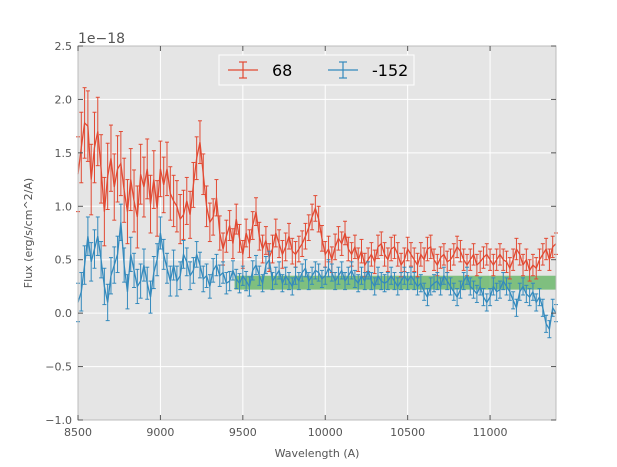 The width and height of the screenshot is (617, 467). I want to click on y-tick-label: 0.5, so click(64, 260).